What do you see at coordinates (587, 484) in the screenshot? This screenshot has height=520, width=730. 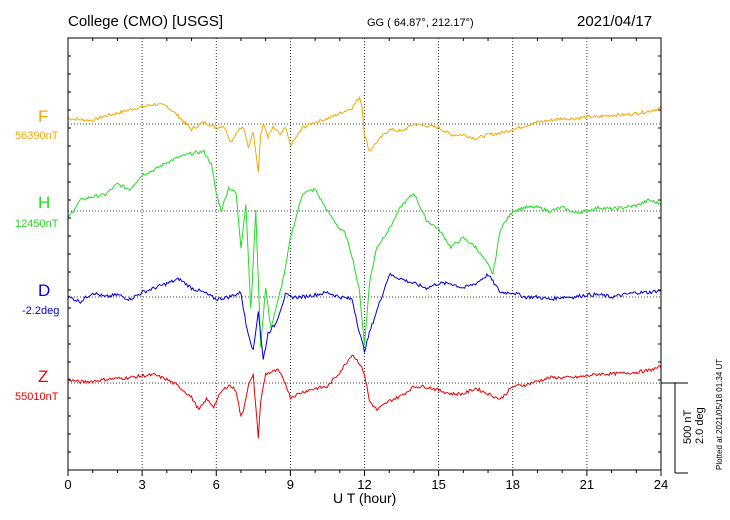 I see `x-tick-label: 21` at bounding box center [587, 484].